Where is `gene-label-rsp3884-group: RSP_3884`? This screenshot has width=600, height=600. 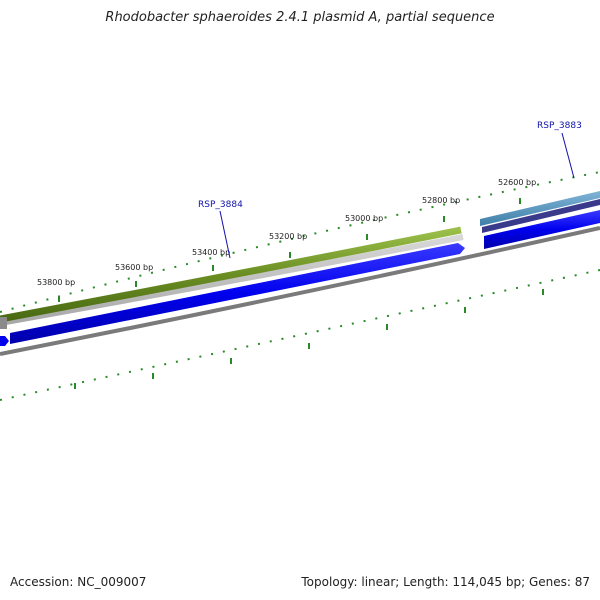 gene-label-rsp3884-group: RSP_3884 is located at coordinates (220, 229).